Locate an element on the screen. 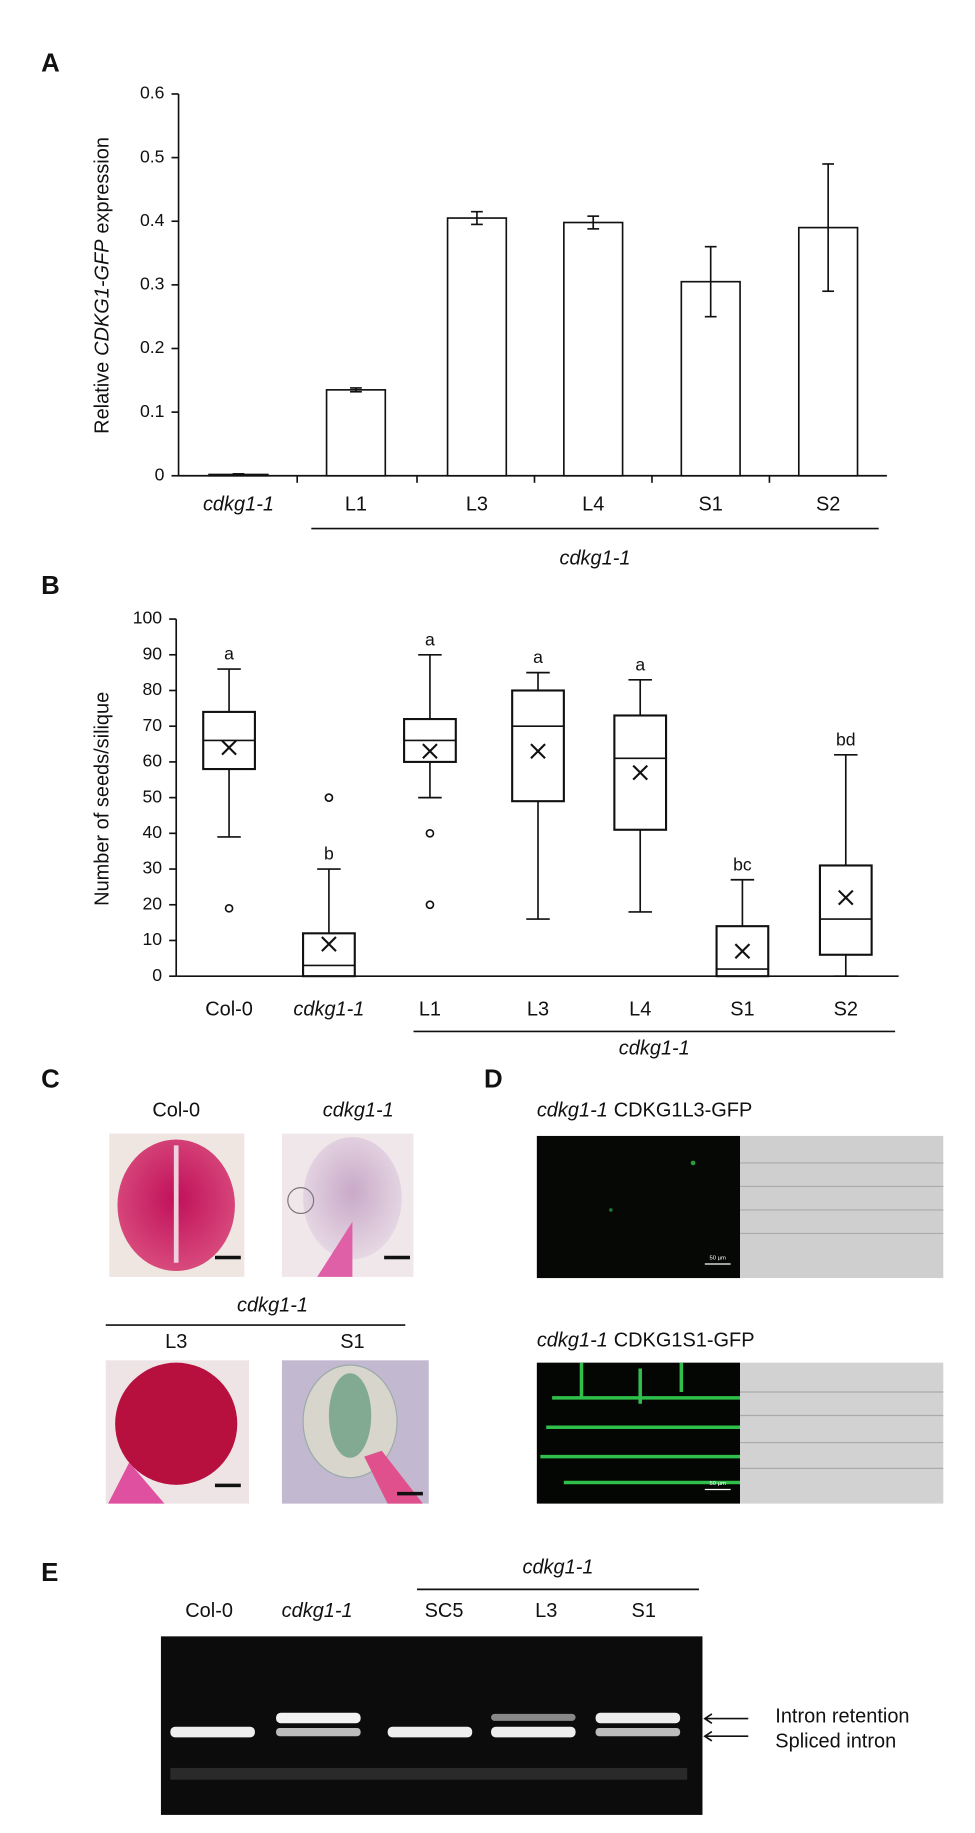 This screenshot has width=975, height=1833. lane-label: SC5 is located at coordinates (444, 1611).